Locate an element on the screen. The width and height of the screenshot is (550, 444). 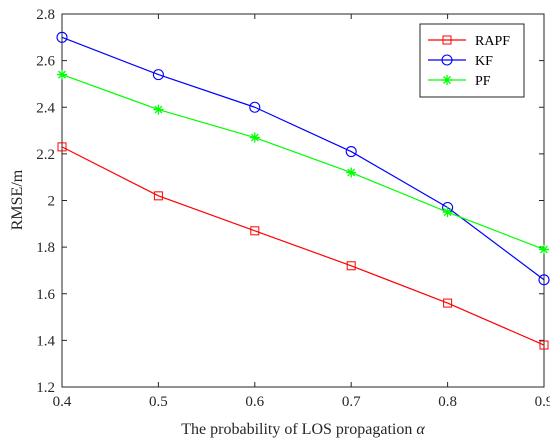
legend-item-pf: PF is located at coordinates (459, 81).